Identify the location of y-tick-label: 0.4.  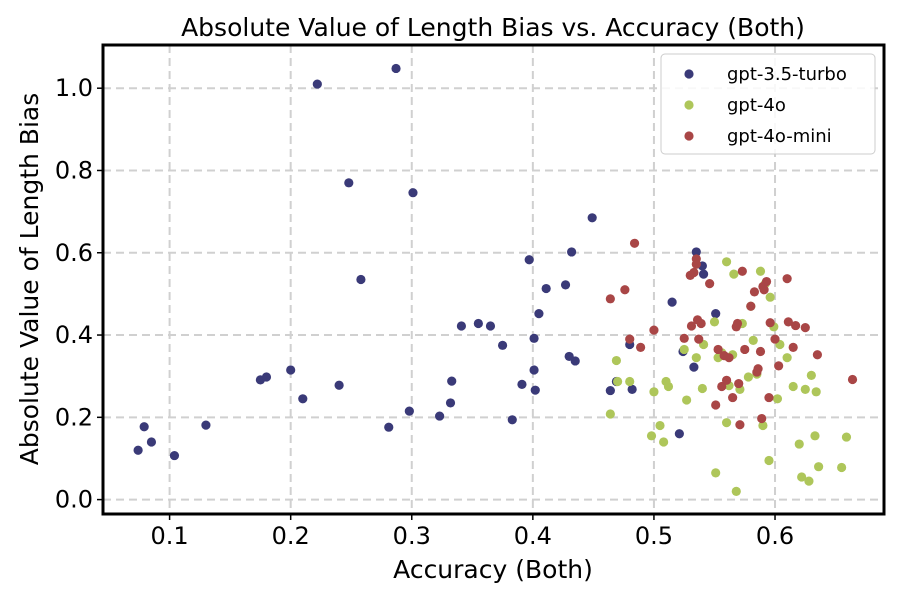
(74, 335).